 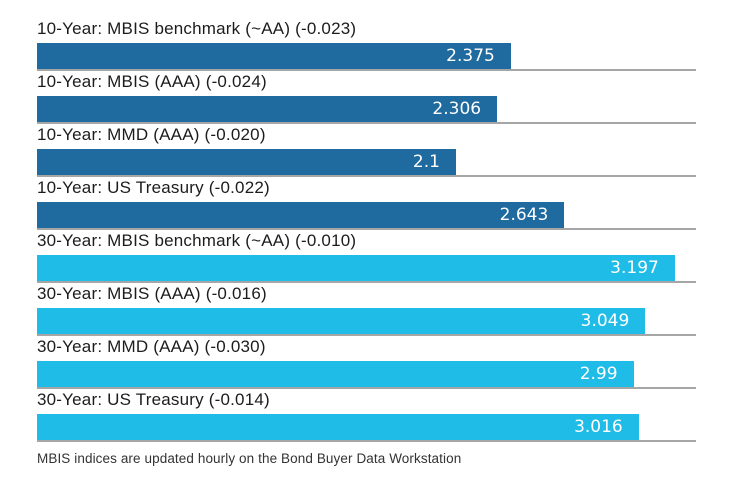 I want to click on bar-10yr-mmd-aaa: 2.1, so click(x=246, y=162).